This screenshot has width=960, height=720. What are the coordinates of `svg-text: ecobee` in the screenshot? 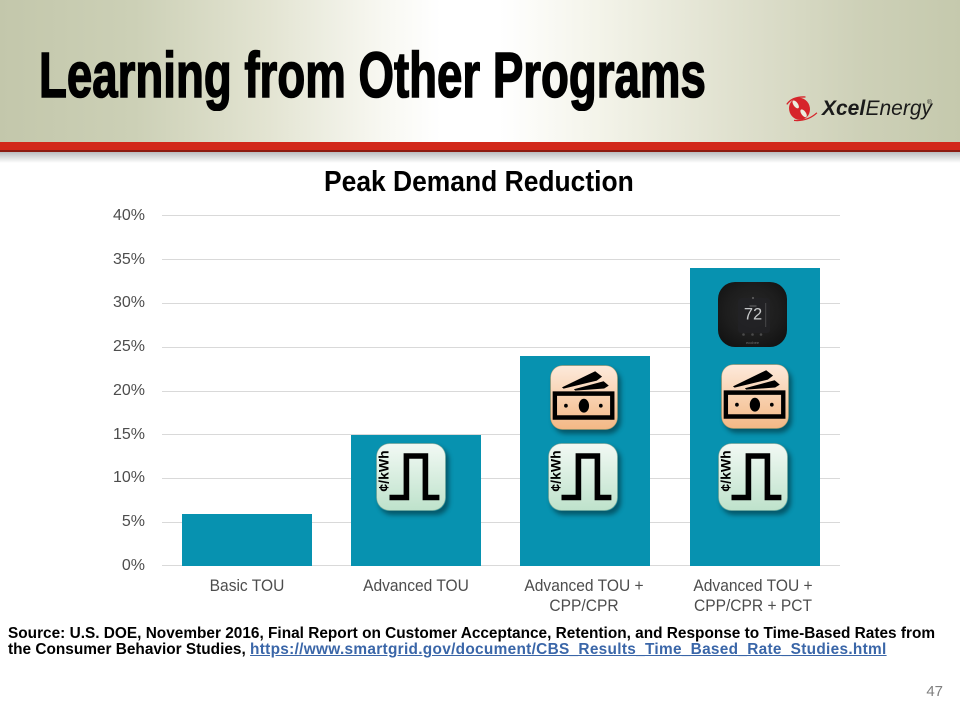 It's located at (753, 342).